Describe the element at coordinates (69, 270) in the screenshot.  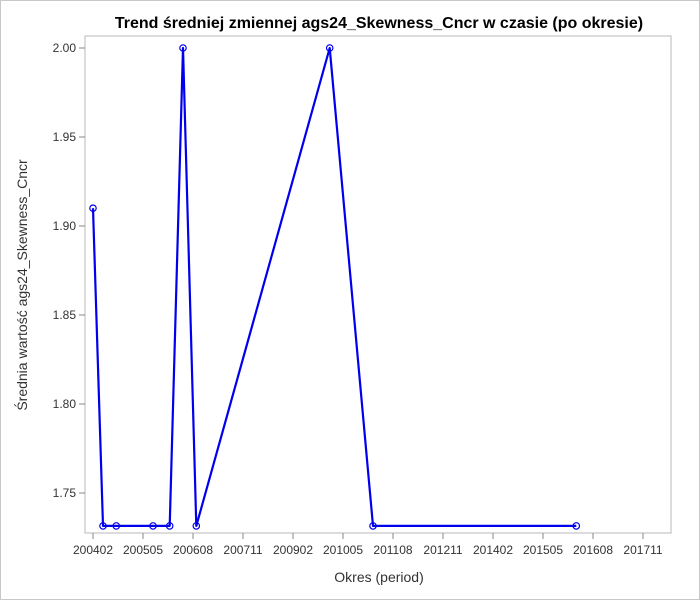
I see `y-axis: 1.75 1.80 1.85 1.90 1.95 2.00` at that location.